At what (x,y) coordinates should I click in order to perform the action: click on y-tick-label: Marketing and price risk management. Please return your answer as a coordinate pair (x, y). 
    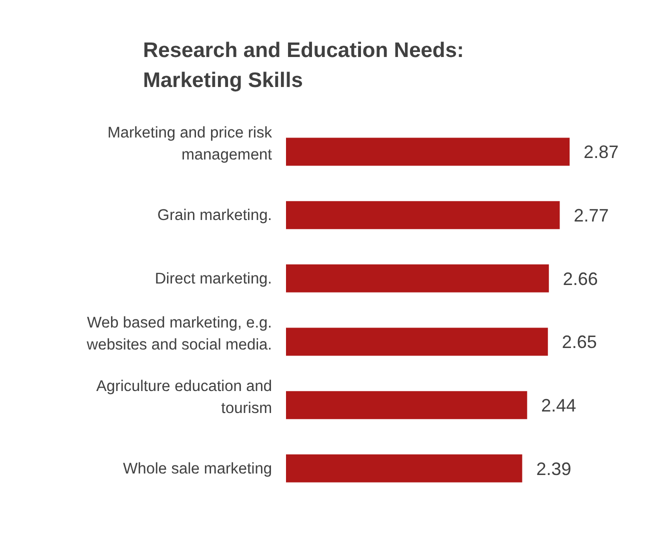
    Looking at the image, I should click on (190, 144).